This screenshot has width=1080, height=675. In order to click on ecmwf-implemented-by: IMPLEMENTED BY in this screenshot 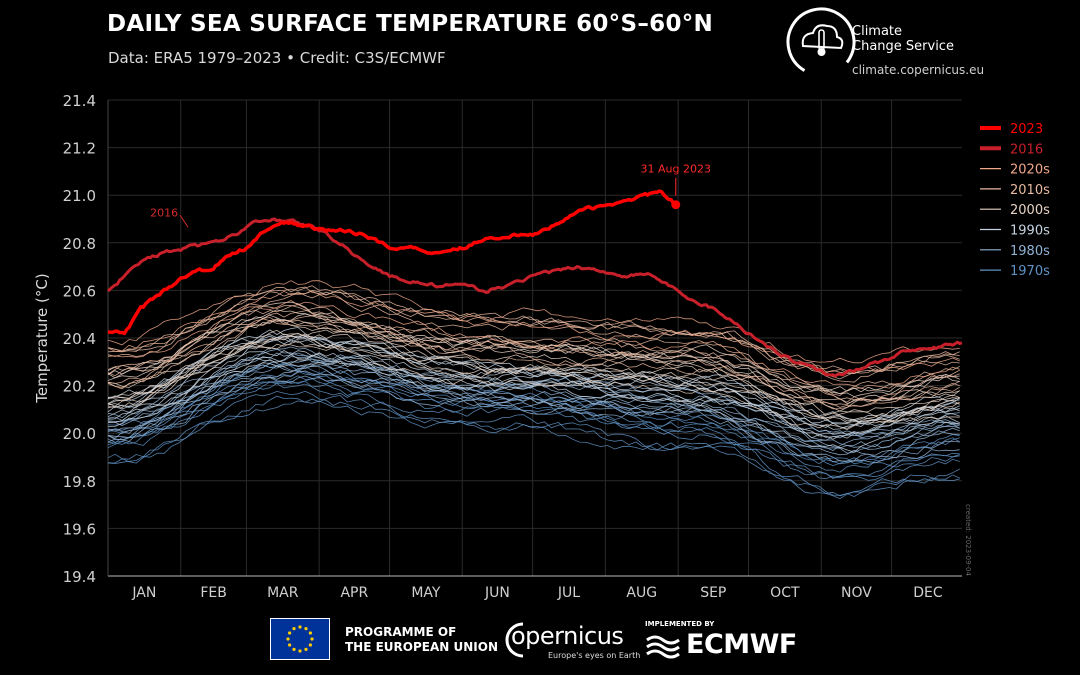, I will do `click(680, 624)`.